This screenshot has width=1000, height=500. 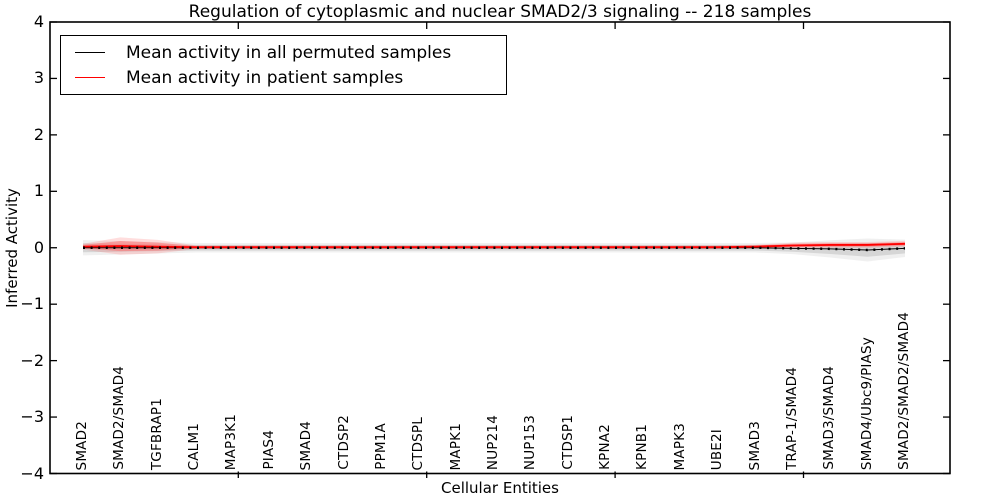 I want to click on y-tick-label: −1, so click(x=32, y=304).